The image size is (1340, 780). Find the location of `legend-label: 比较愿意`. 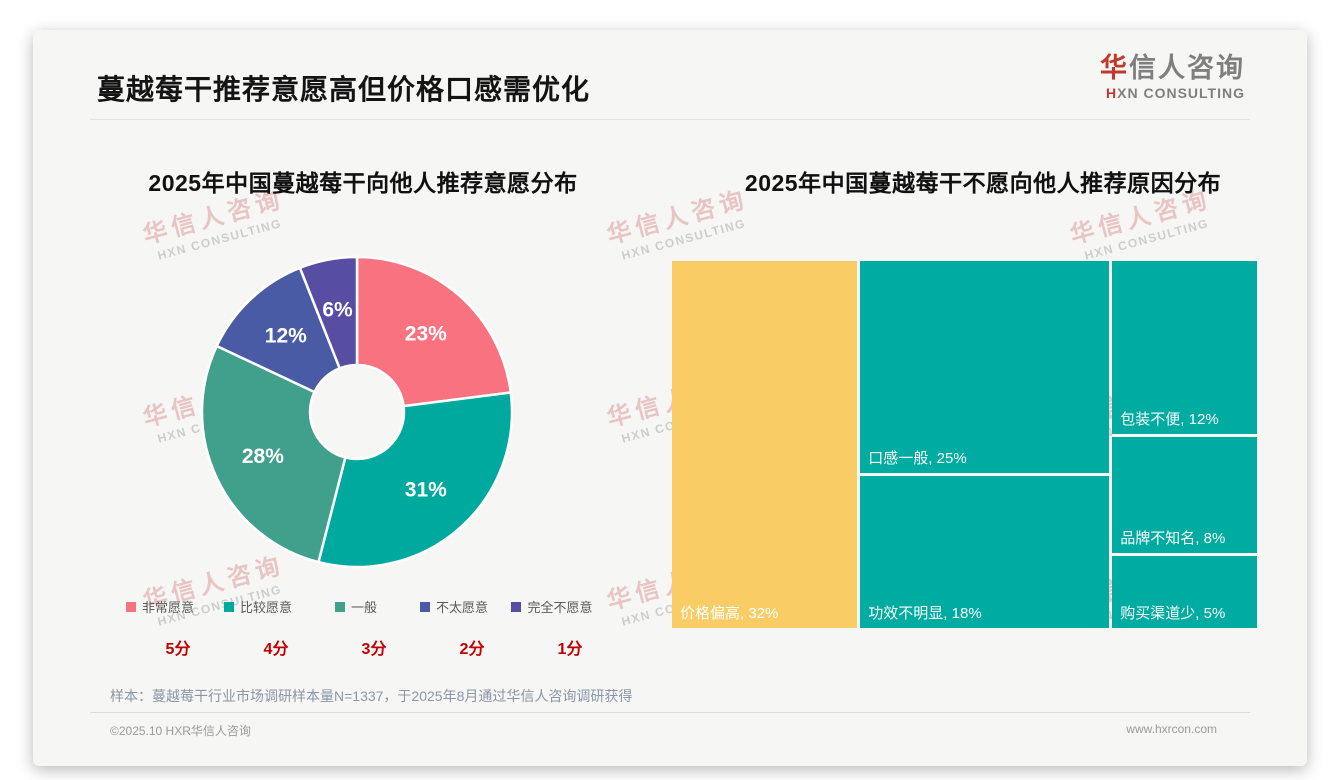

legend-label: 比较愿意 is located at coordinates (265, 607).